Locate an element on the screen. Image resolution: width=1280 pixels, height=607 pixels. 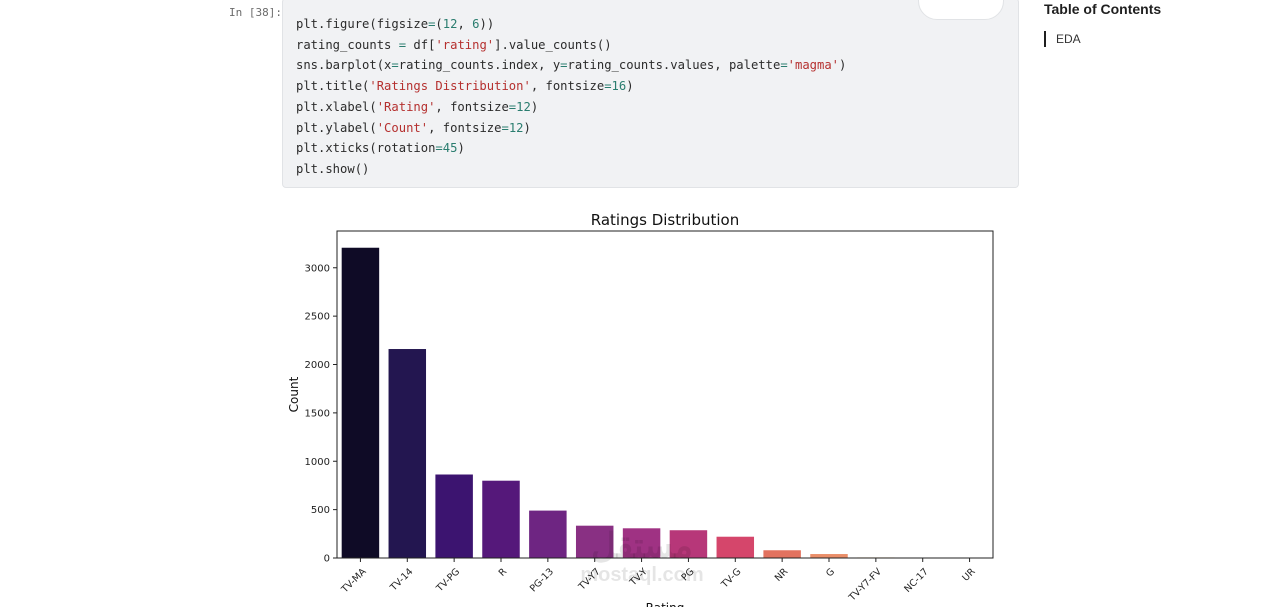
y-tick-label: 1000 is located at coordinates (317, 462).